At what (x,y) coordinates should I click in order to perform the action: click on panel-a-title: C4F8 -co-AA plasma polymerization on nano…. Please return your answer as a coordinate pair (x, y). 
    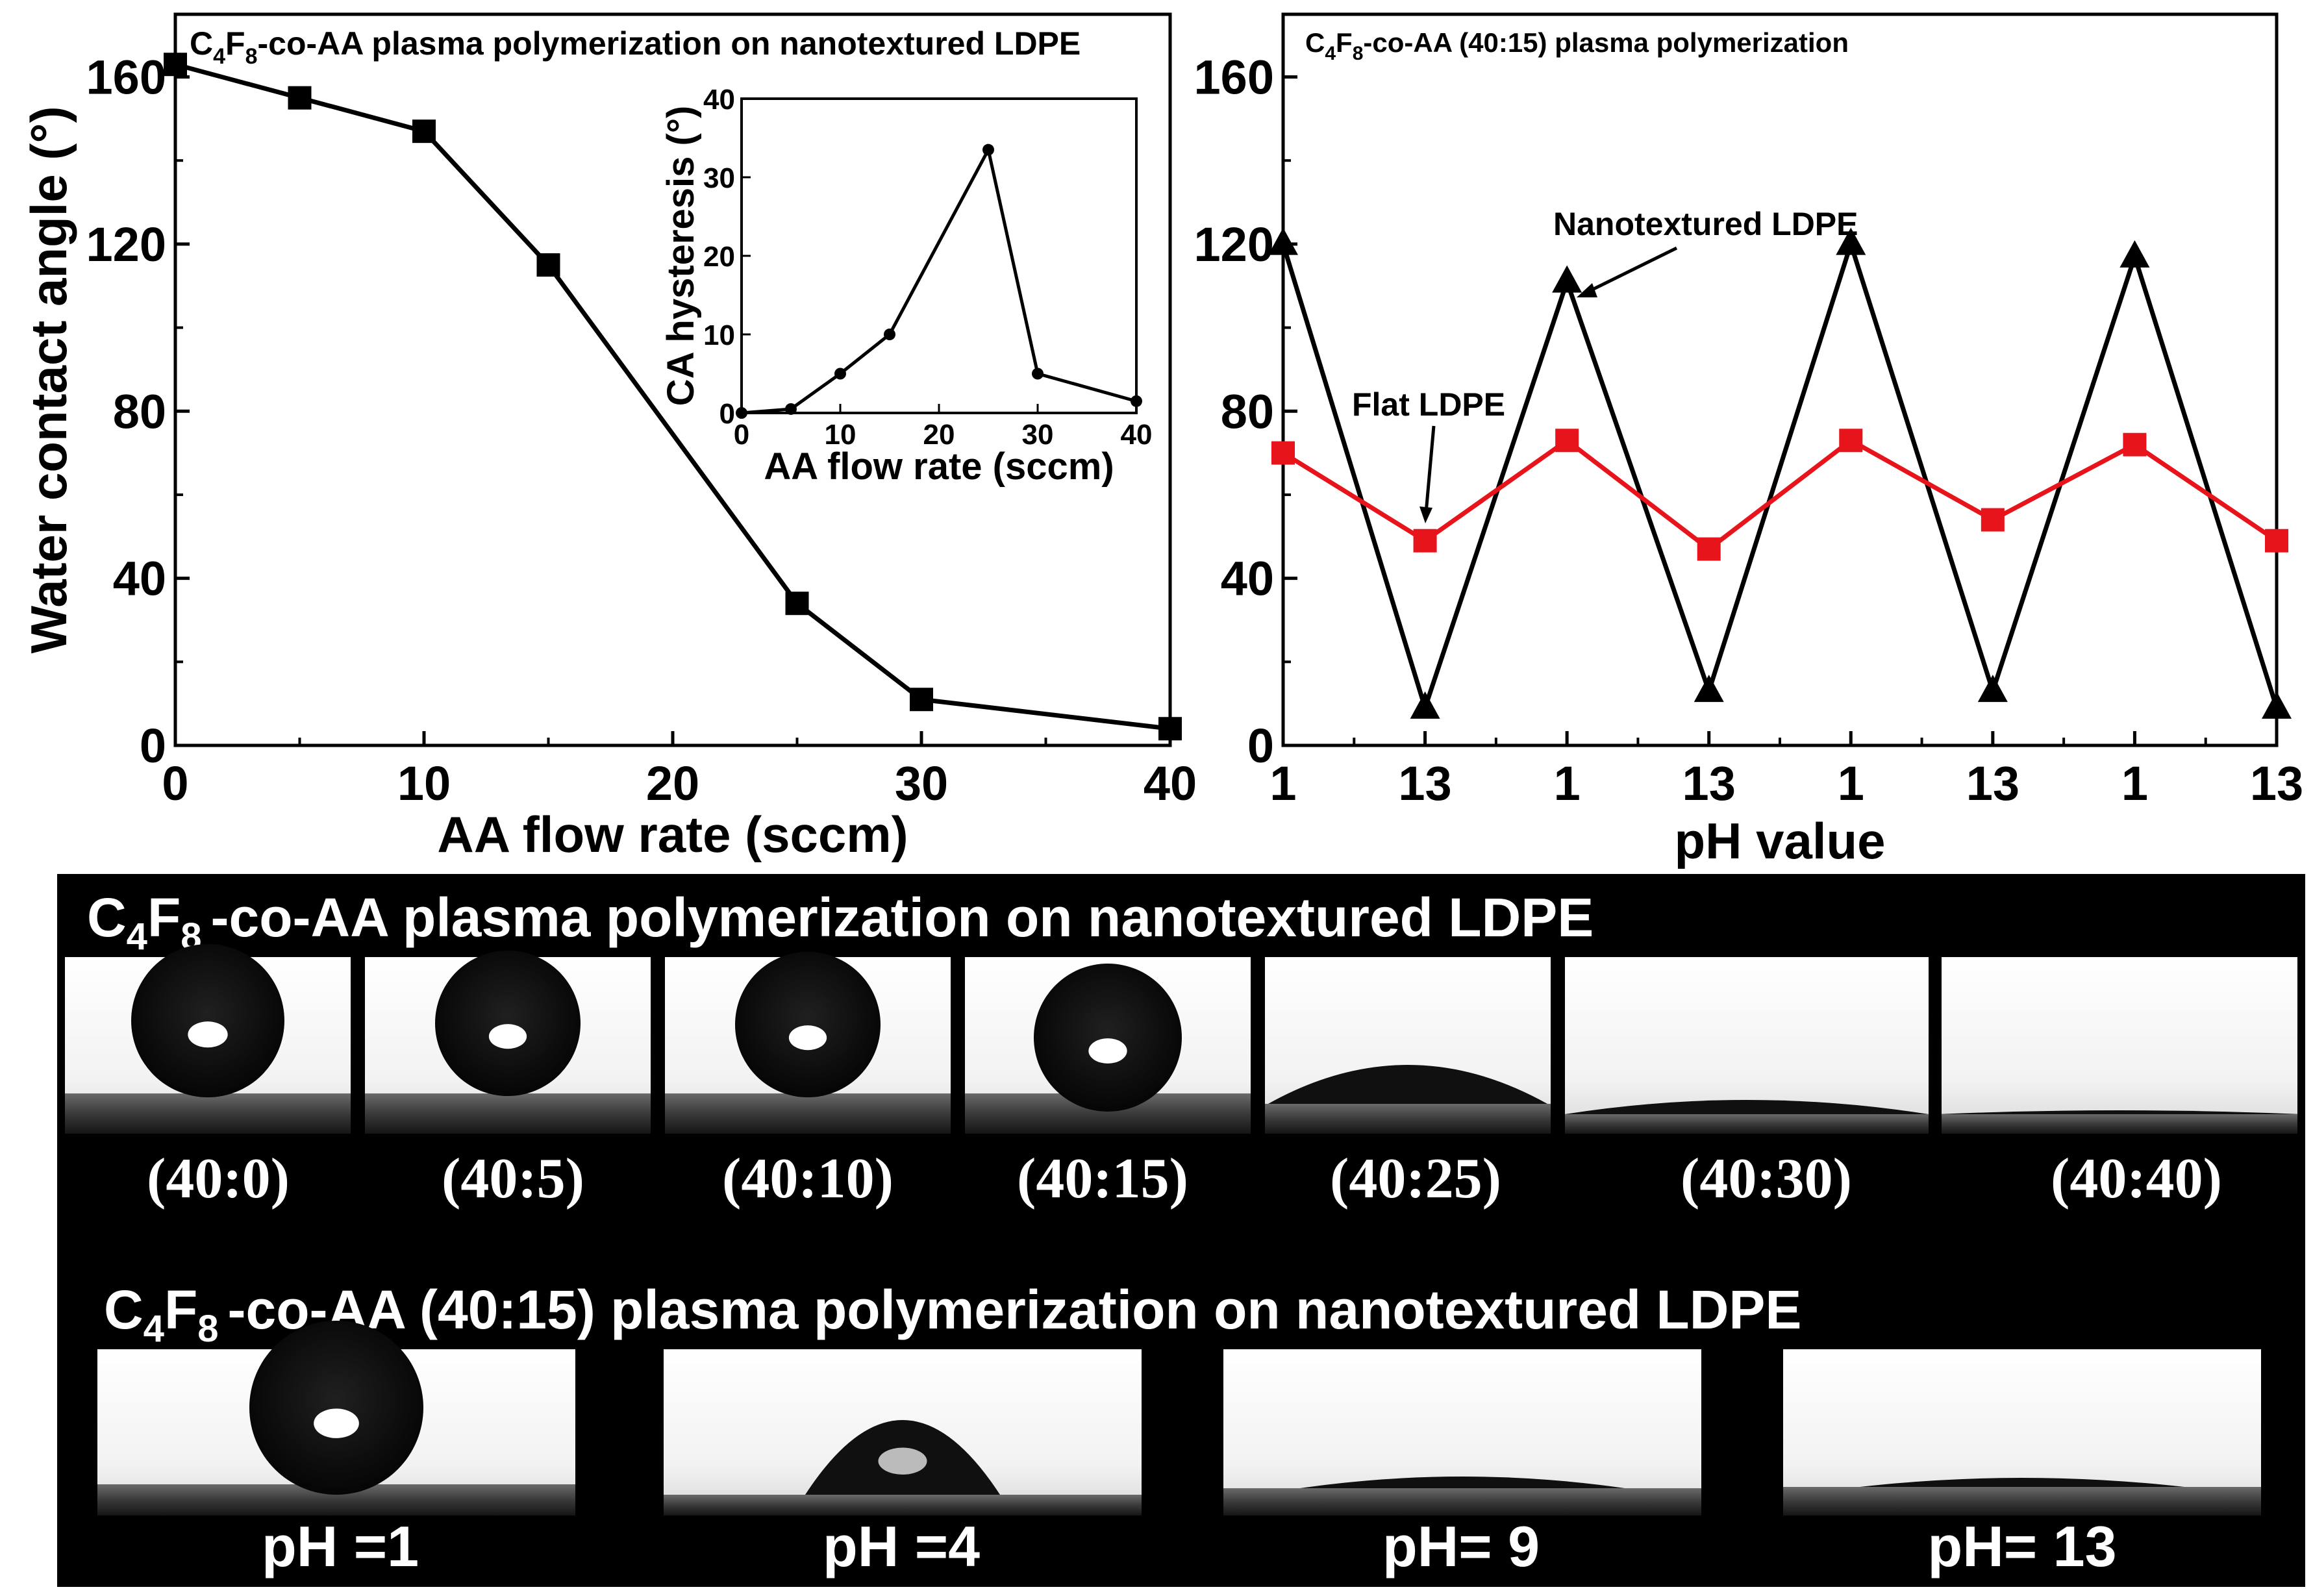
    Looking at the image, I should click on (840, 923).